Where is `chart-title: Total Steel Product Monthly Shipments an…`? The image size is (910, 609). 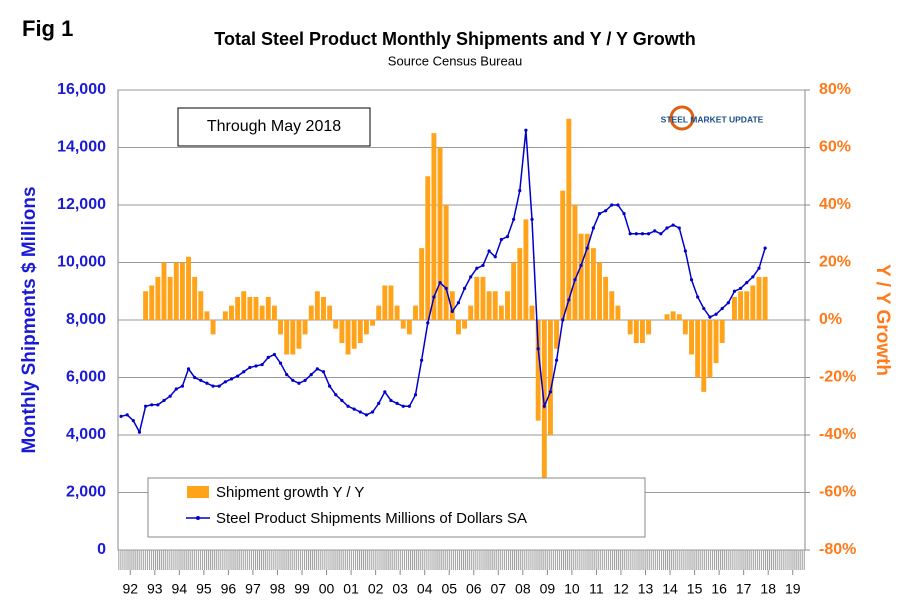 chart-title: Total Steel Product Monthly Shipments an… is located at coordinates (454, 39).